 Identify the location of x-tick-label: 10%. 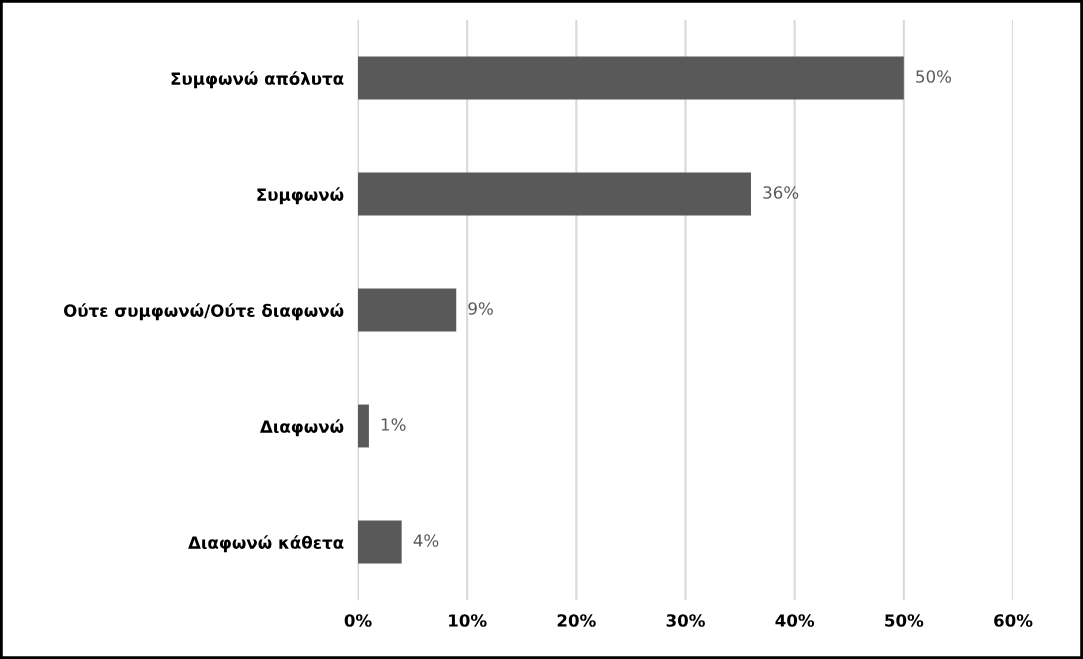
(468, 620).